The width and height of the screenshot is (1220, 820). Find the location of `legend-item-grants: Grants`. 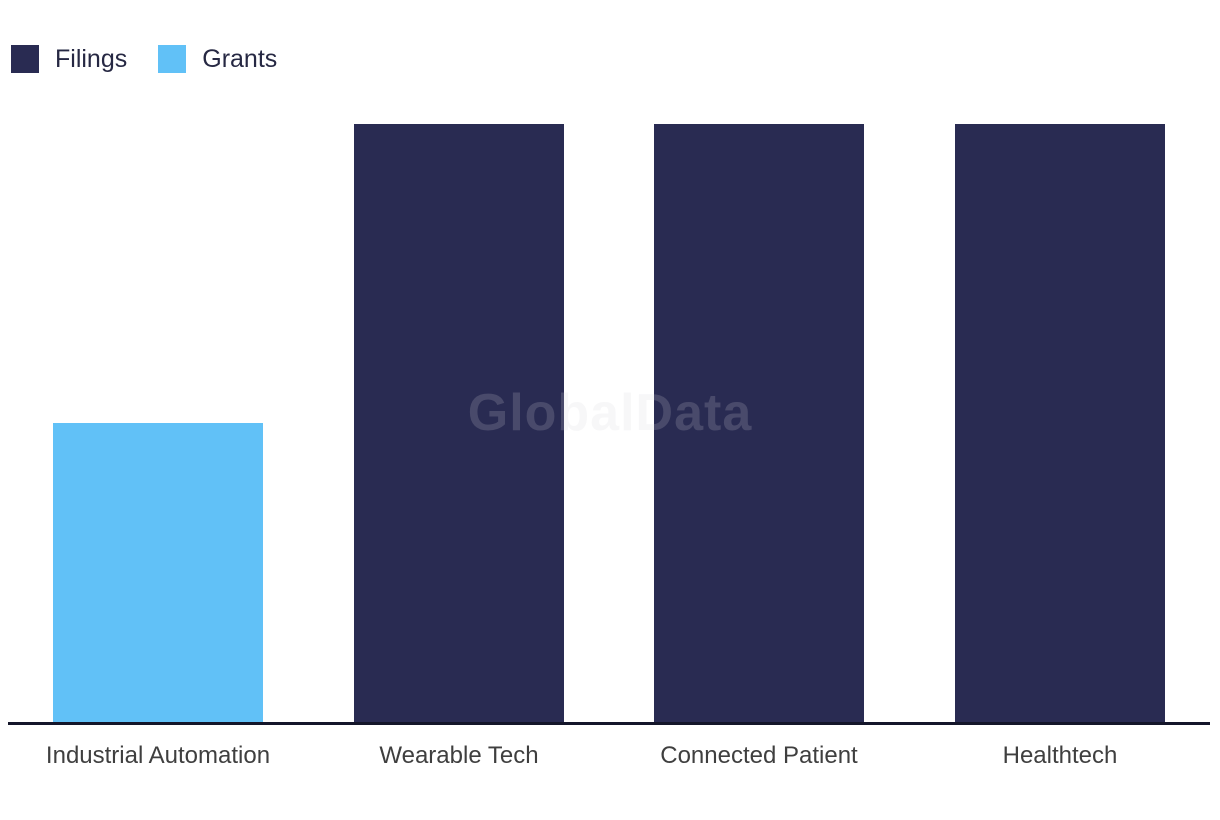

legend-item-grants: Grants is located at coordinates (217, 59).